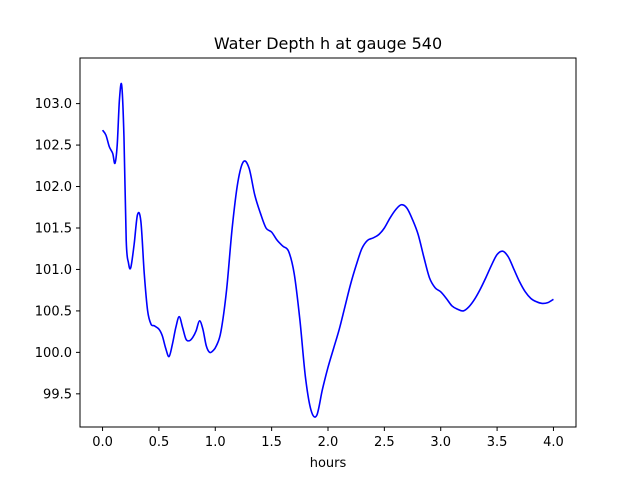 Image resolution: width=640 pixels, height=480 pixels. I want to click on y-tick-label: 103.0, so click(53, 104).